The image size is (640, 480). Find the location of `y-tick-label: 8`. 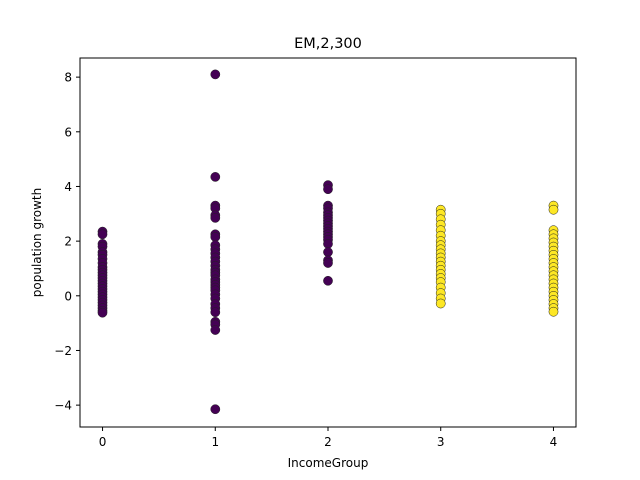

y-tick-label: 8 is located at coordinates (68, 78).